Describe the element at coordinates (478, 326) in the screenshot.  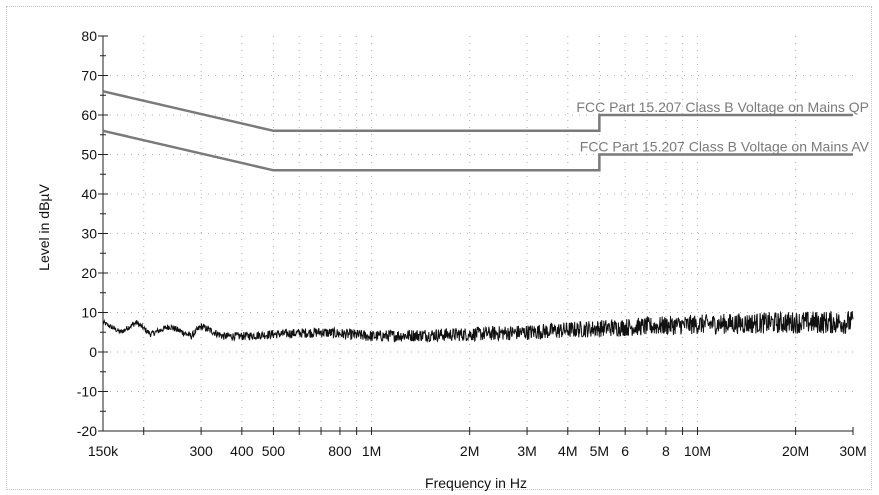
I see `measurement-trace` at that location.